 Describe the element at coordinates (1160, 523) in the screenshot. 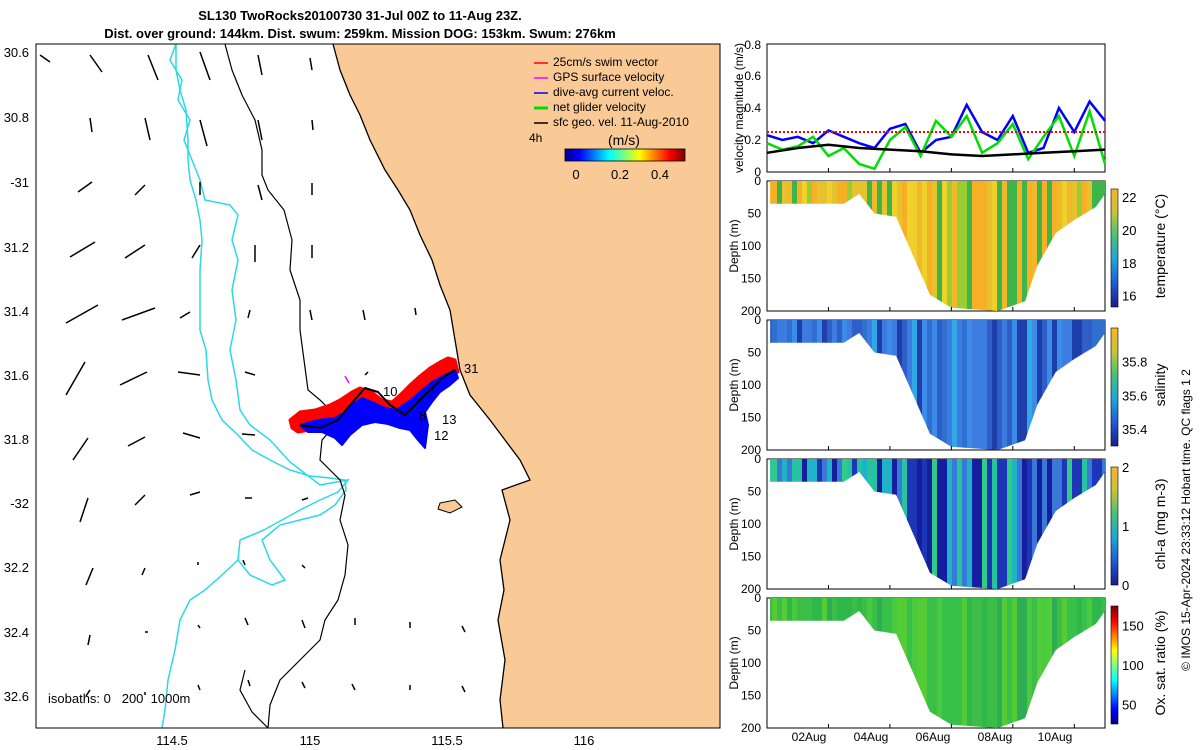

I see `colorbar-label: chl-a (mg m-3)` at that location.